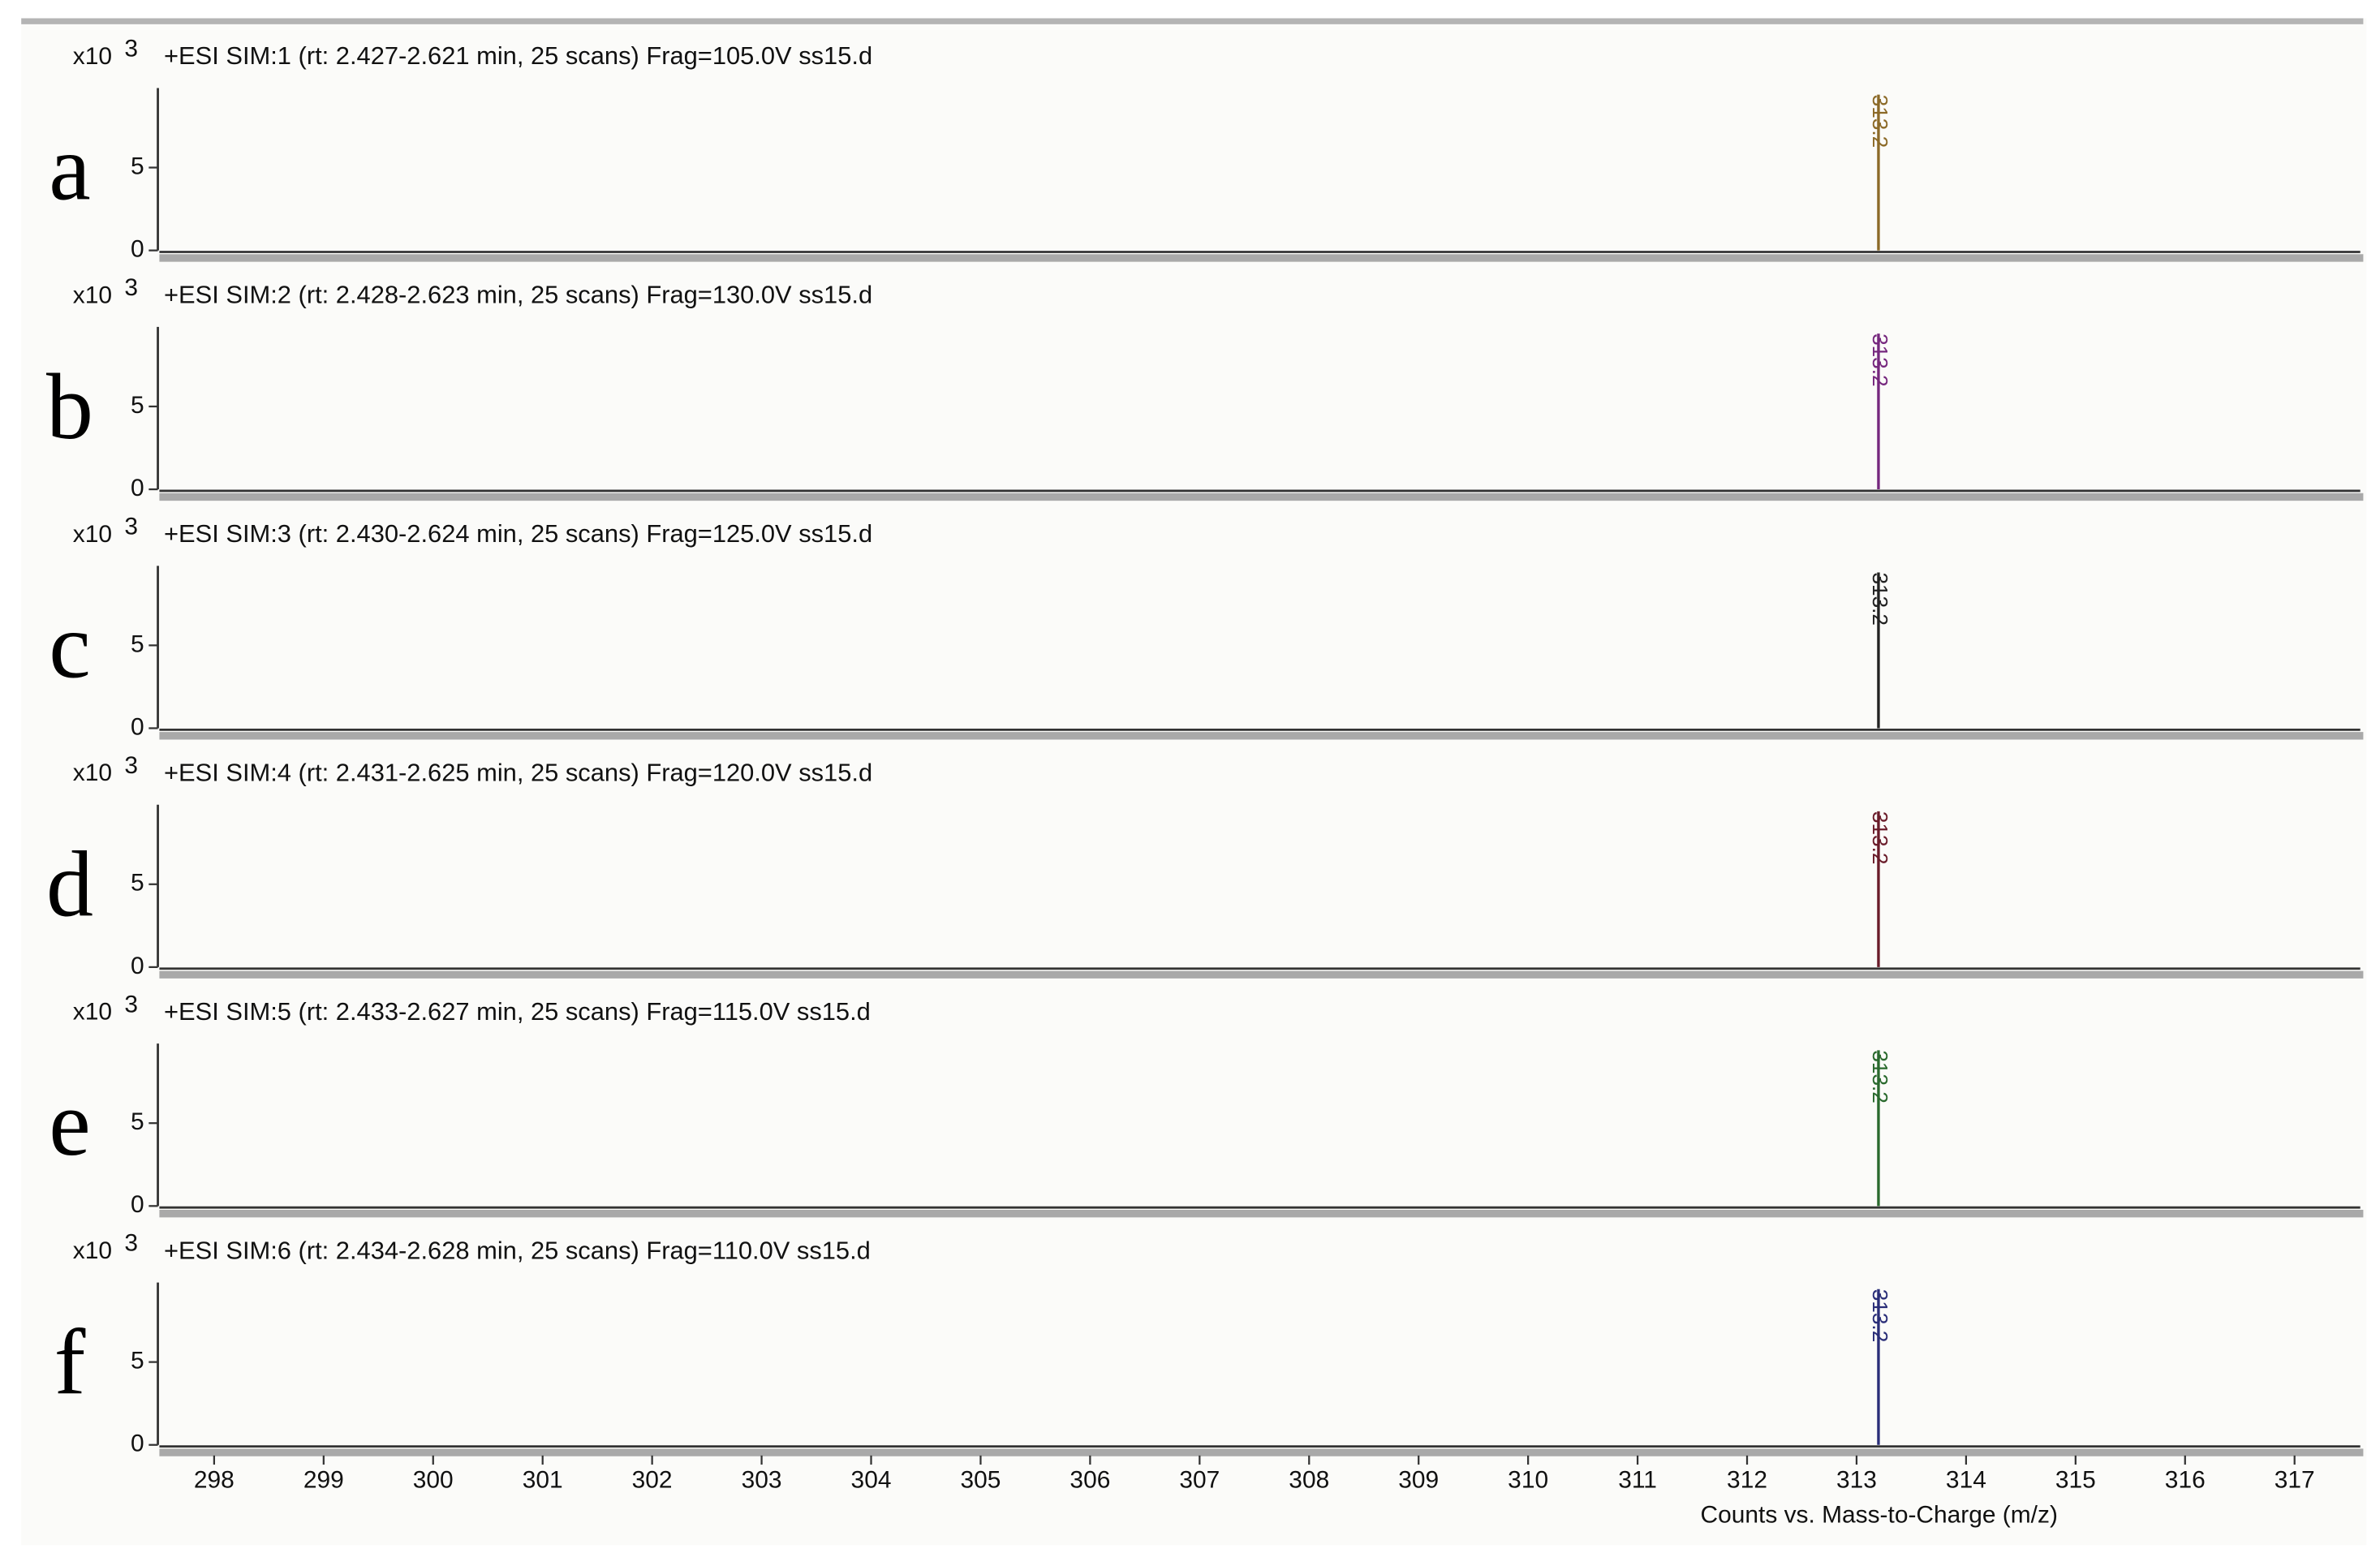 The height and width of the screenshot is (1566, 2380). I want to click on x-tick-label: 304, so click(872, 1481).